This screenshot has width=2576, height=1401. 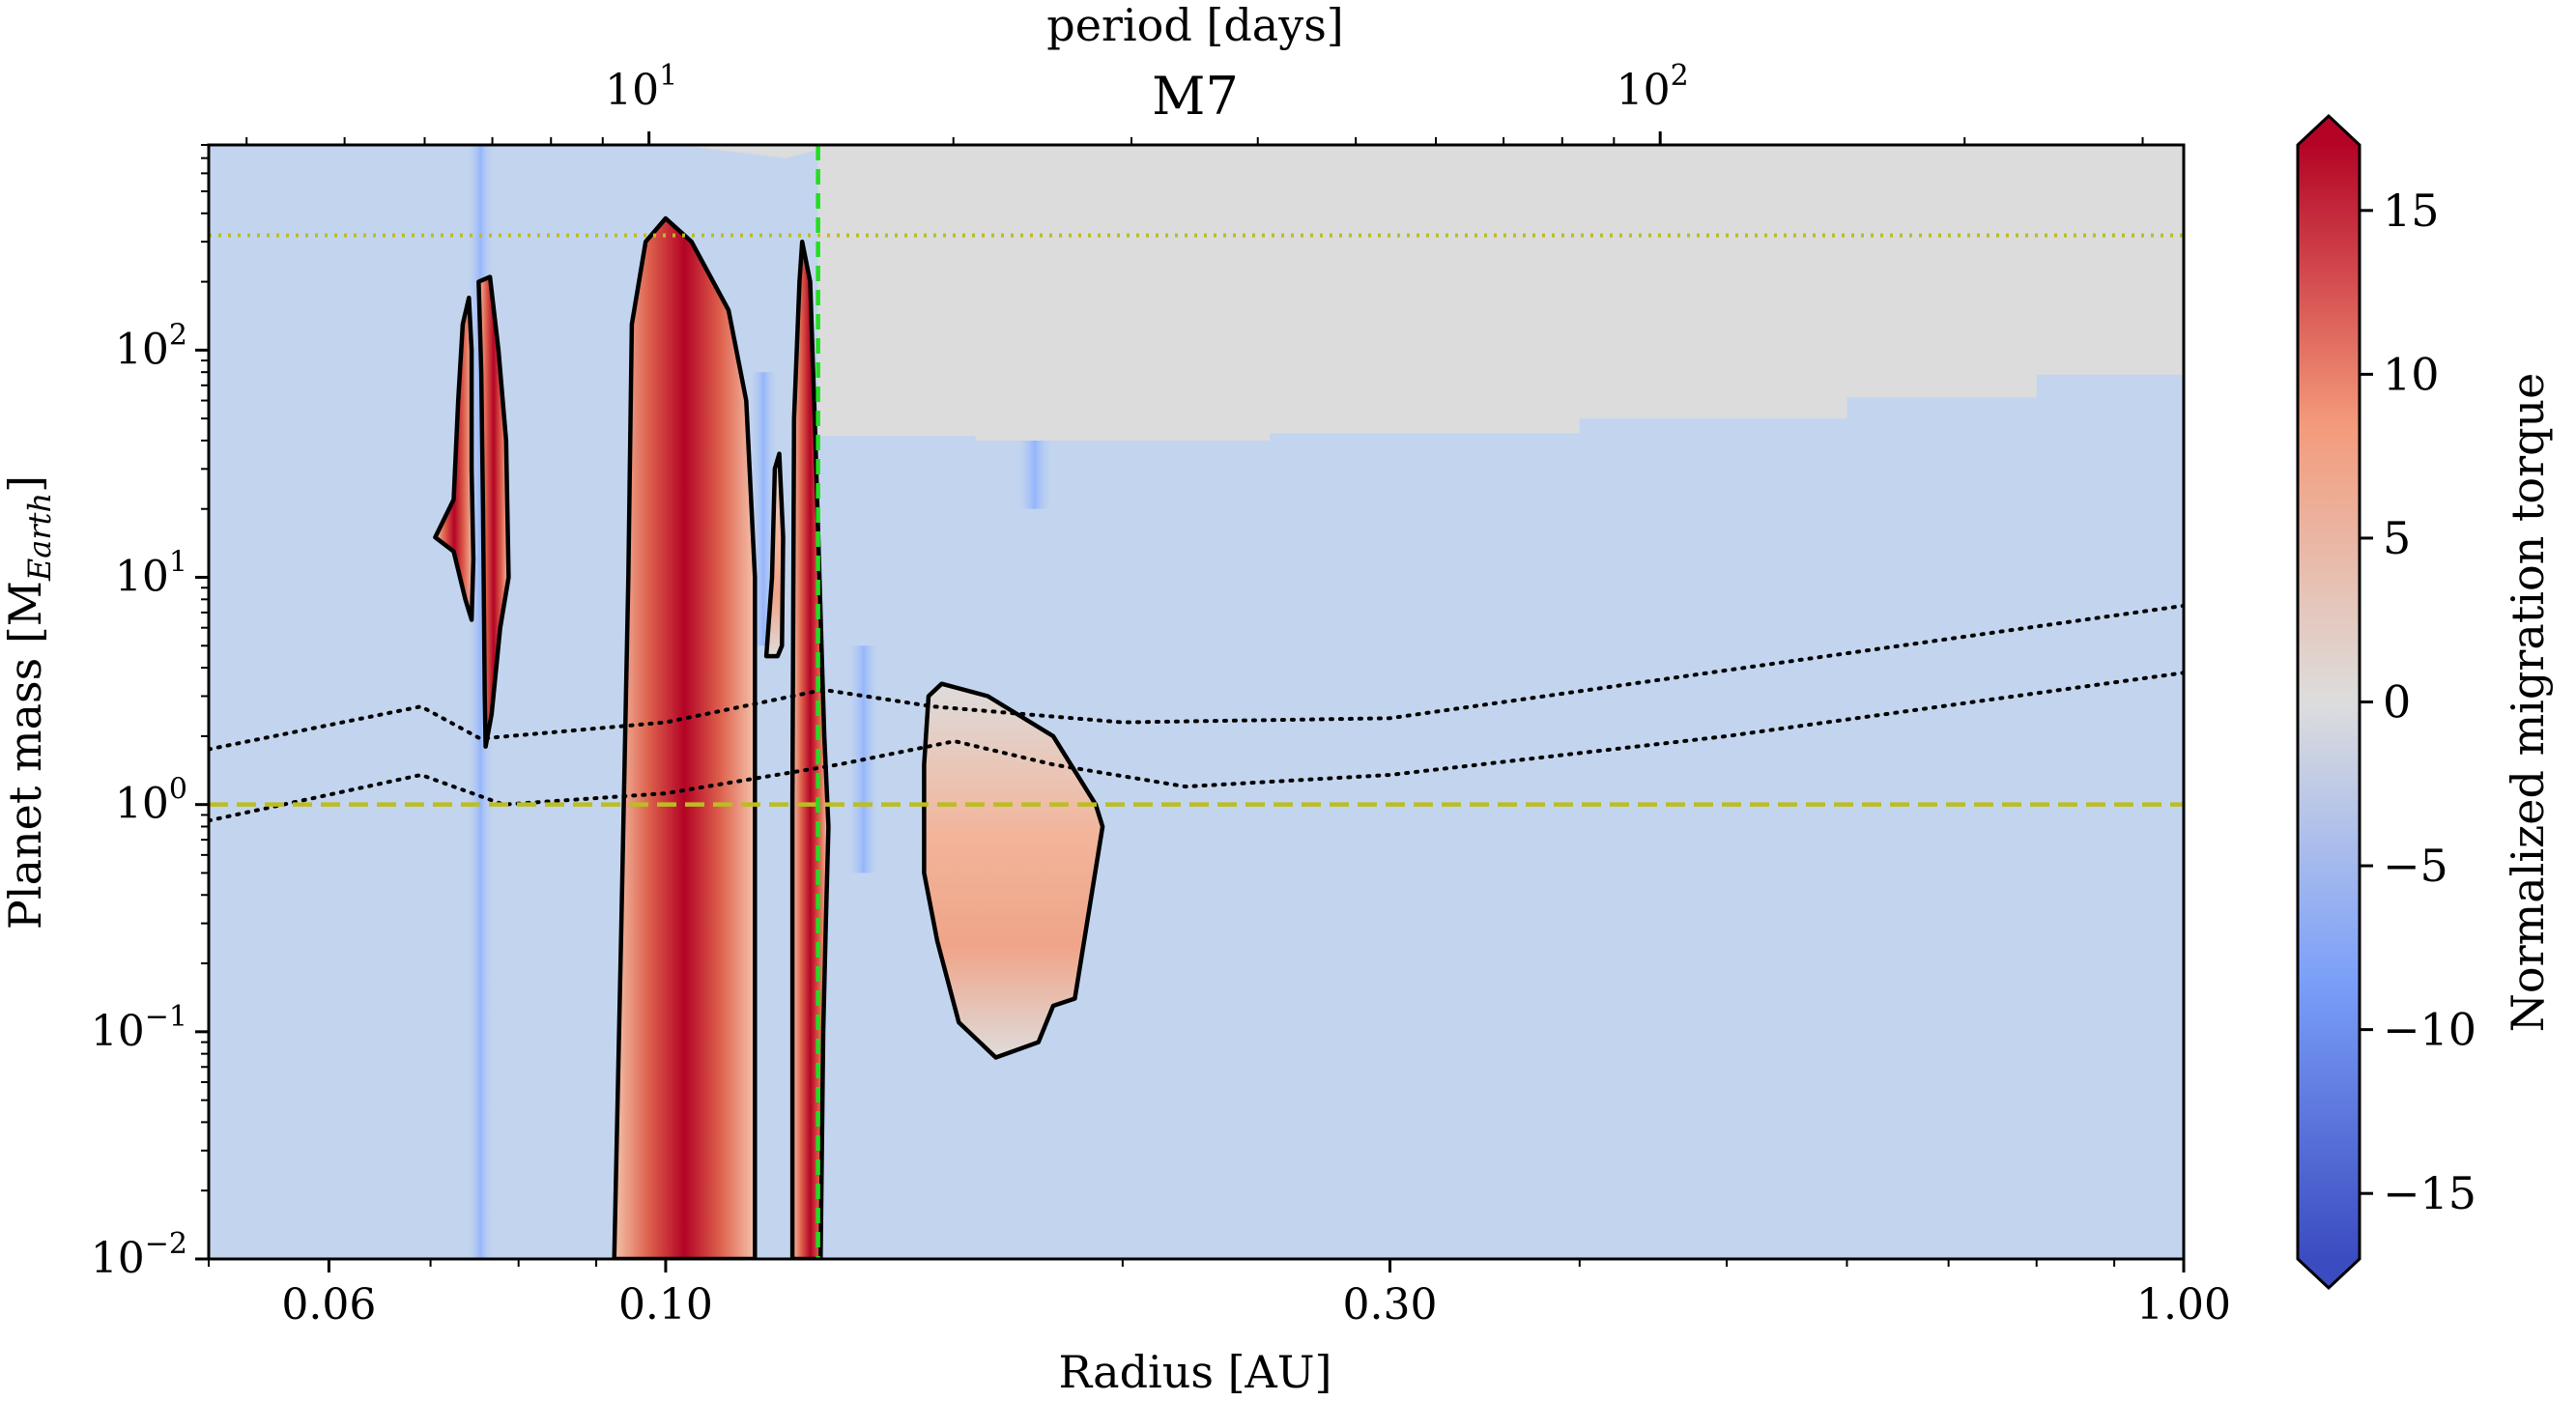 I want to click on region-3-contour, so click(x=685, y=737).